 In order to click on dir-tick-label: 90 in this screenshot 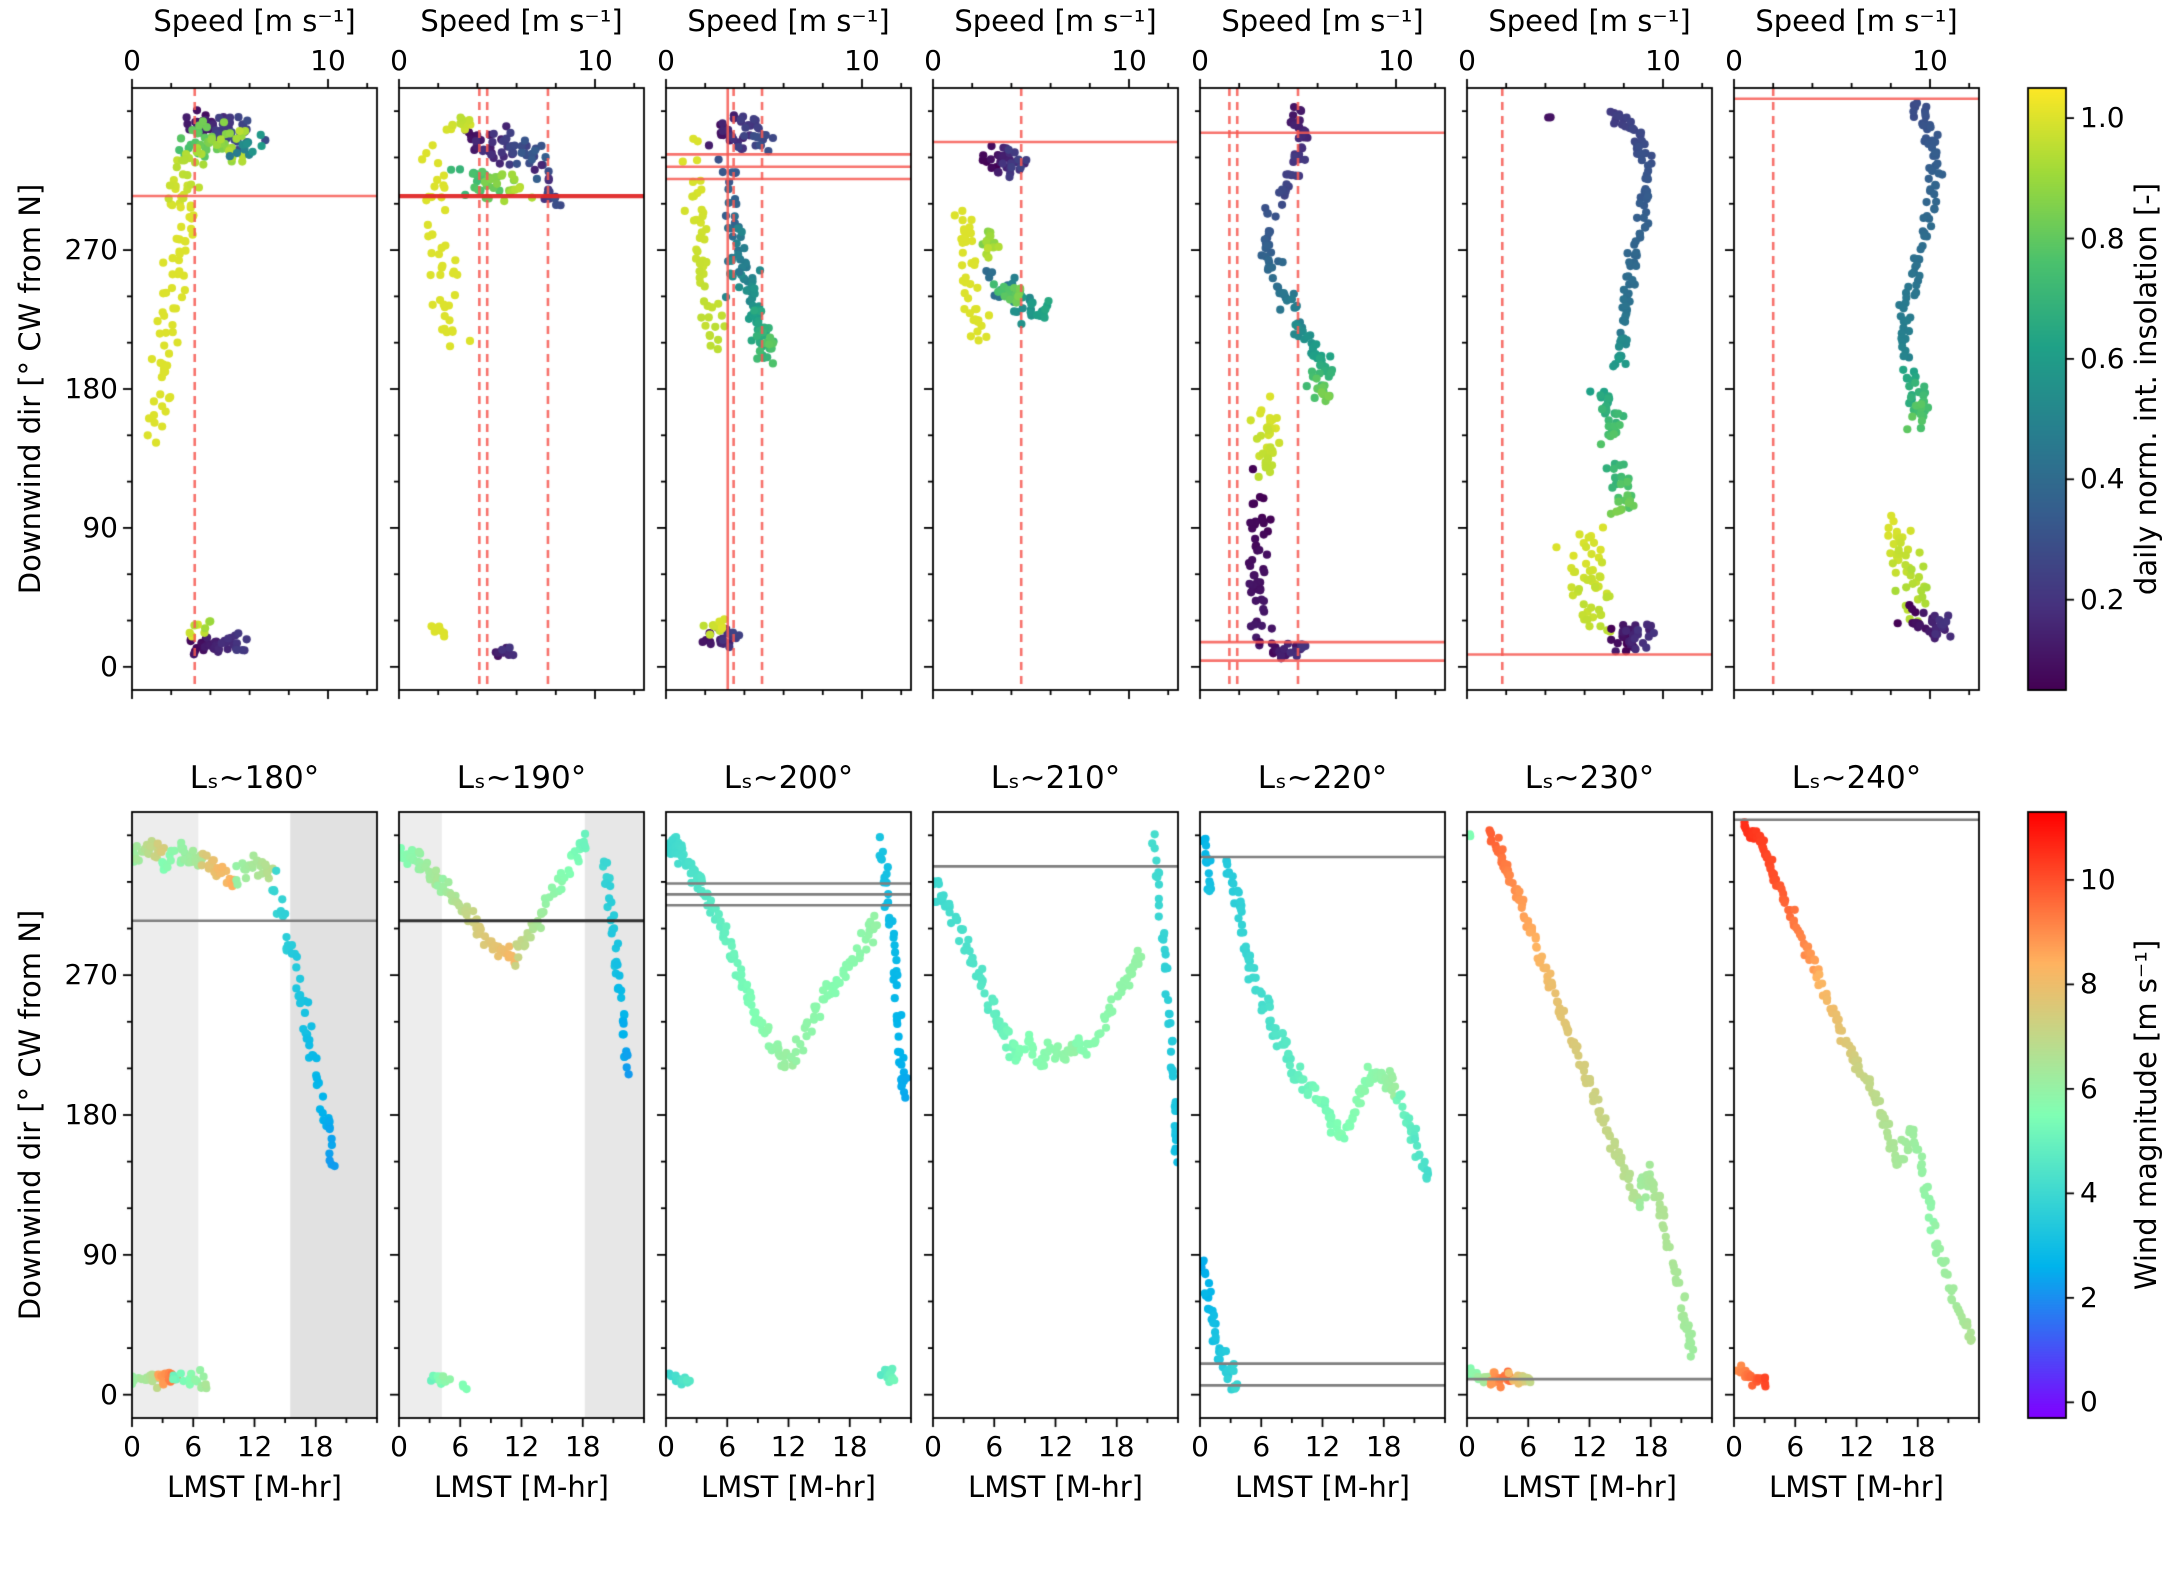, I will do `click(100, 1254)`.